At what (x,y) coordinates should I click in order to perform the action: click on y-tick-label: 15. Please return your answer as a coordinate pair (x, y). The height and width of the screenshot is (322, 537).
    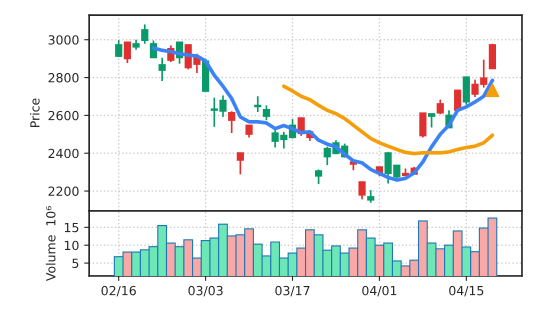
    Looking at the image, I should click on (71, 227).